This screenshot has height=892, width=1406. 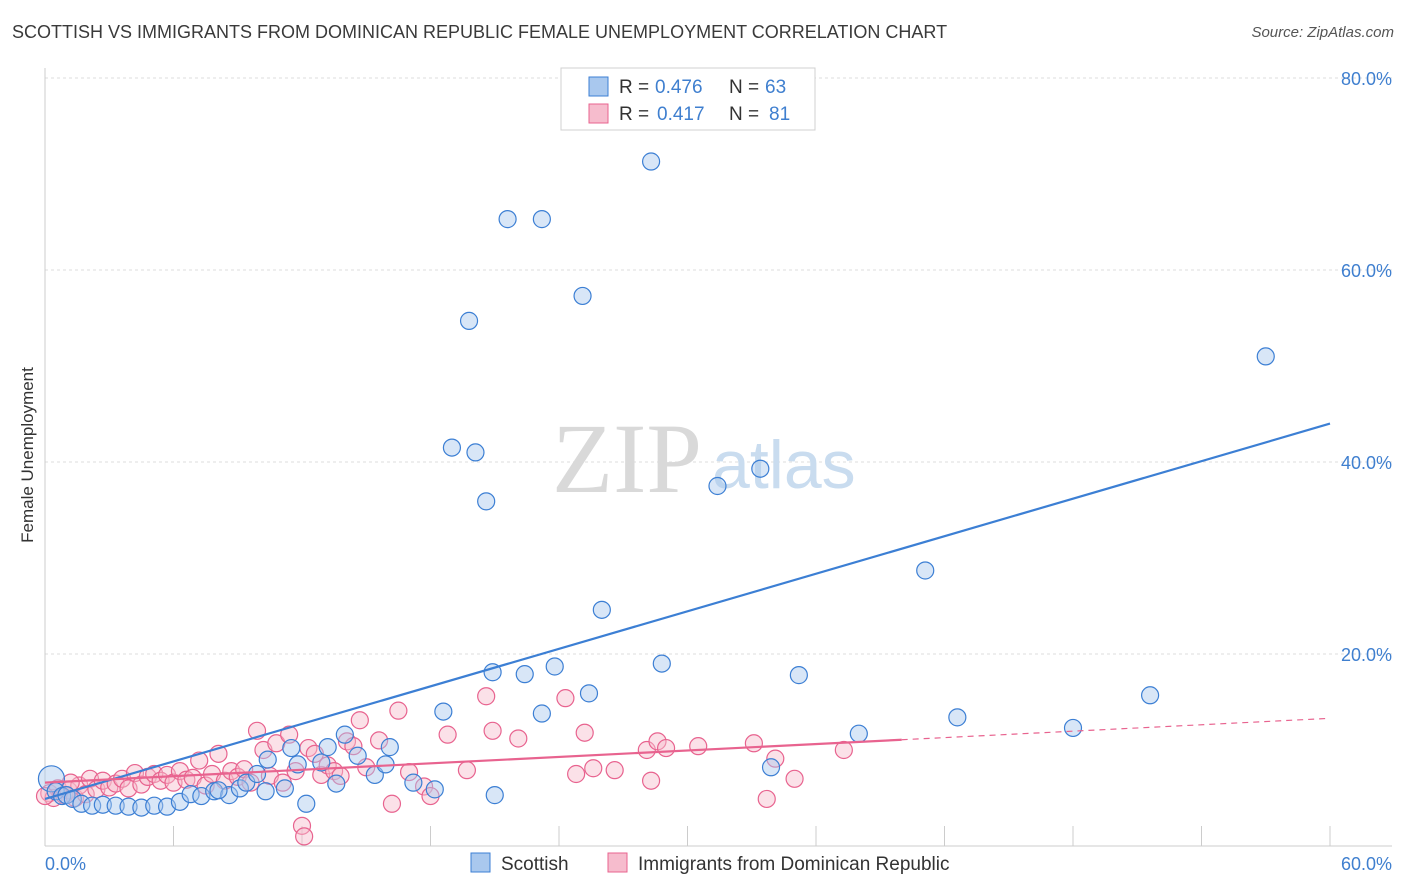 What do you see at coordinates (1366, 367) in the screenshot?
I see `y-tick-labels: 20.0% 40.0% 60.0% 80.0%` at bounding box center [1366, 367].